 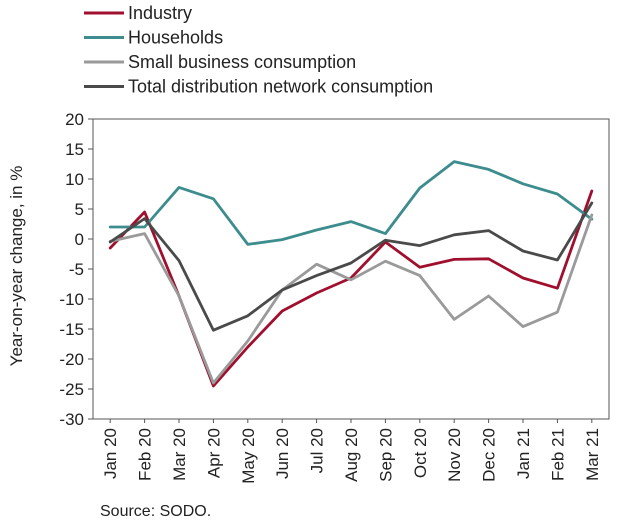 I want to click on y-tick-label: -25, so click(x=71, y=389).